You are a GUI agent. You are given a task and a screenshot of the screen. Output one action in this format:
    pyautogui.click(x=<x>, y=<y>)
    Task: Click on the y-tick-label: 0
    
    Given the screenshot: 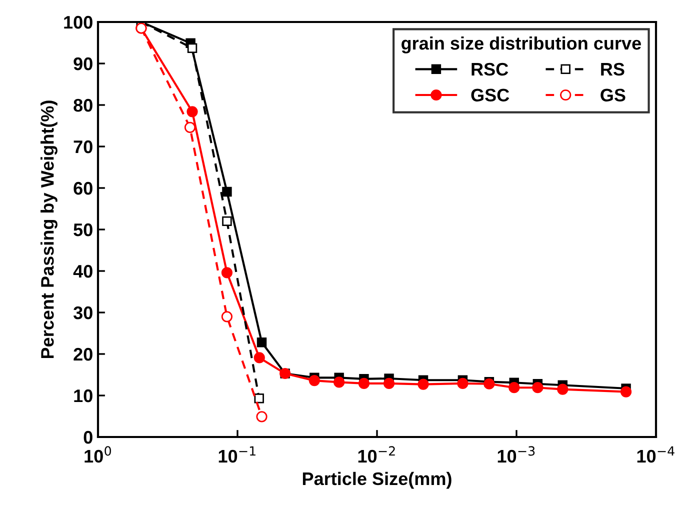 What is the action you would take?
    pyautogui.click(x=88, y=437)
    